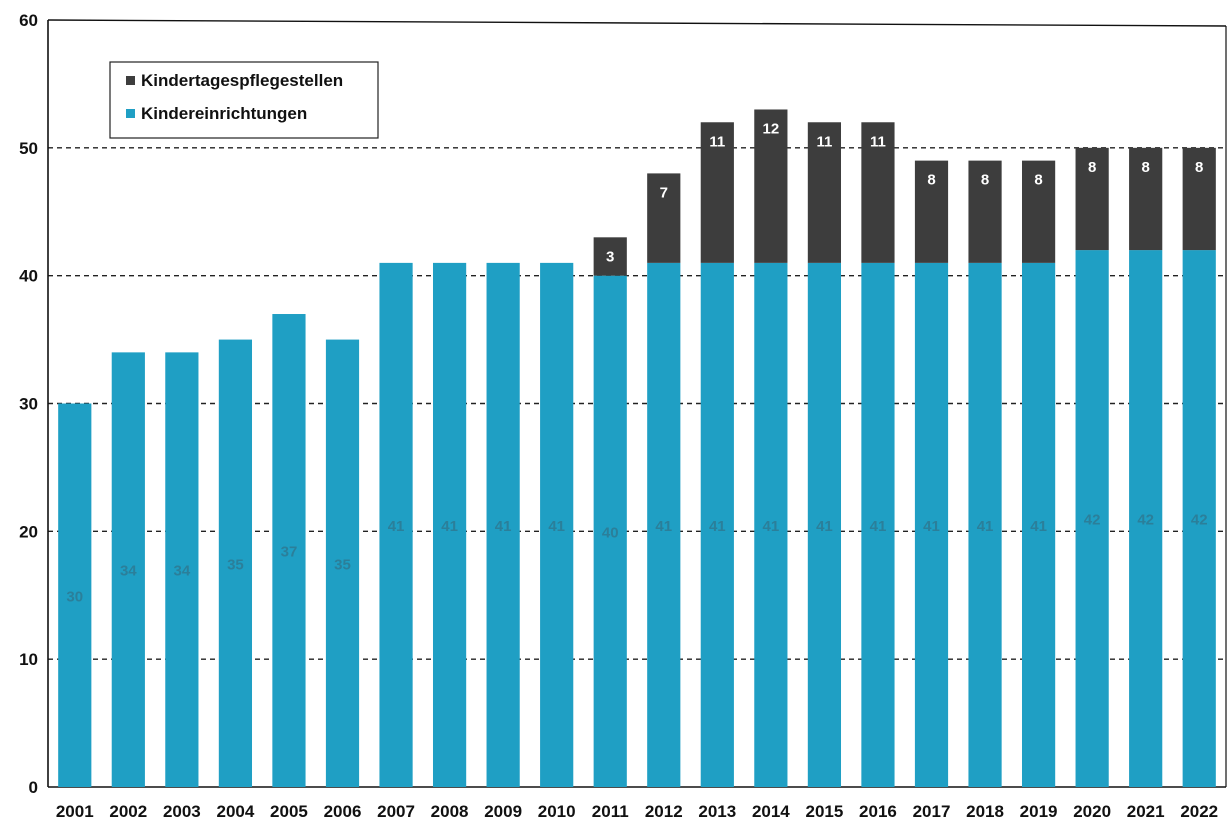 This screenshot has width=1232, height=832. I want to click on x-tick-label: 2002, so click(128, 811).